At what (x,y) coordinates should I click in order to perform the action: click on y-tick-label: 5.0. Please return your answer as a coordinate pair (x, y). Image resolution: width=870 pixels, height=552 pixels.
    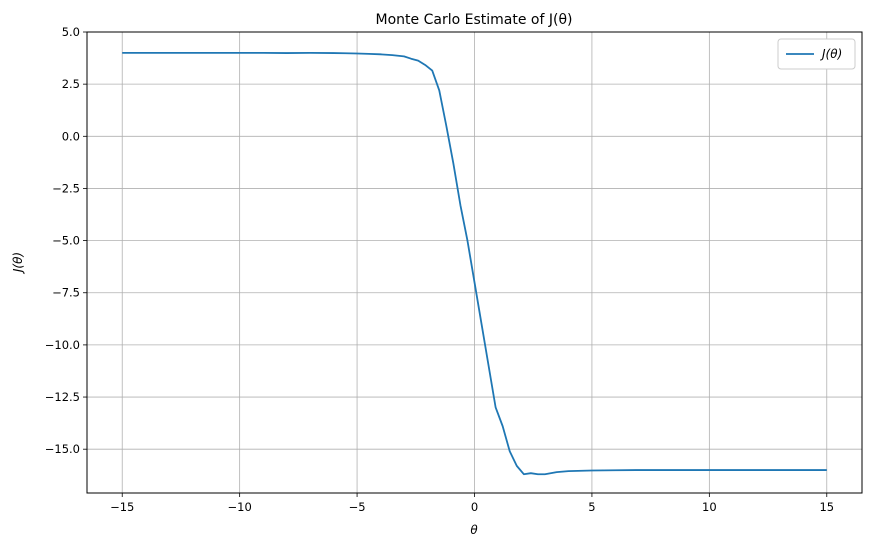
    Looking at the image, I should click on (71, 32).